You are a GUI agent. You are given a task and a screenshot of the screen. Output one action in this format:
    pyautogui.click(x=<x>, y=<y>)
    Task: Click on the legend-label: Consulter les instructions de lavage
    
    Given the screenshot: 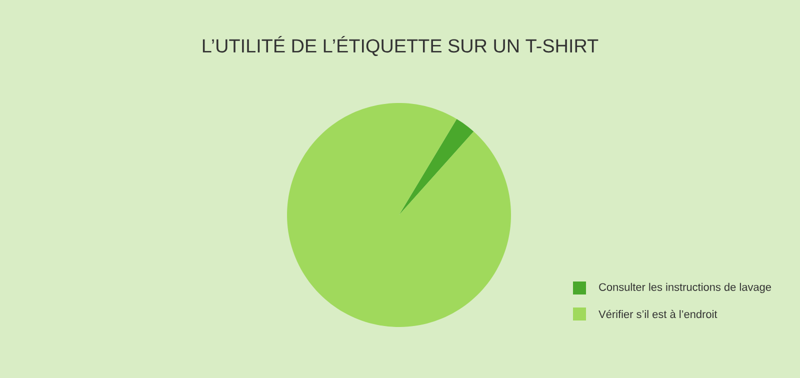 What is the action you would take?
    pyautogui.click(x=685, y=288)
    